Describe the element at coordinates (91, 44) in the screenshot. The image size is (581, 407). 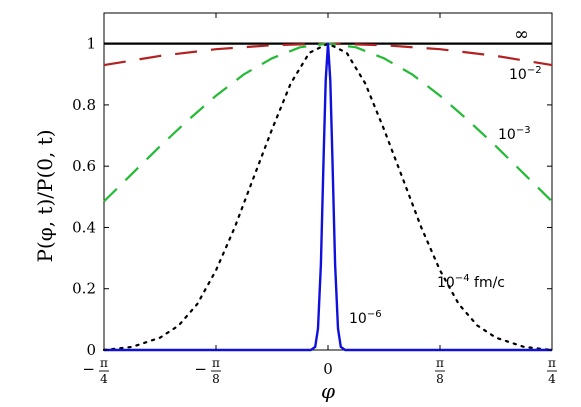
I see `y-tick-label: 1` at that location.